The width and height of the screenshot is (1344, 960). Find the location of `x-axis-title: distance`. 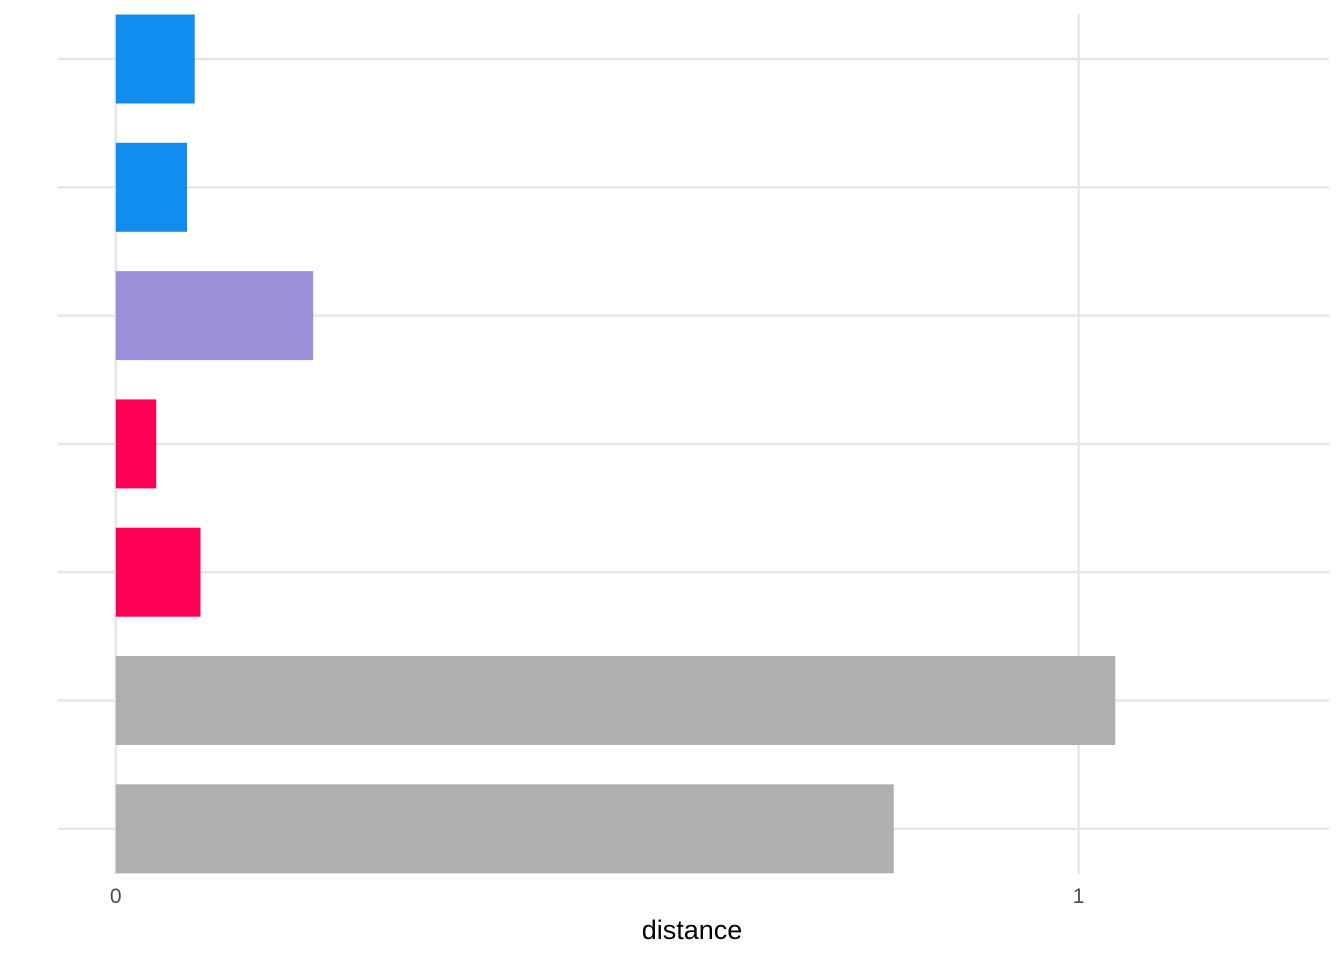

x-axis-title: distance is located at coordinates (692, 930).